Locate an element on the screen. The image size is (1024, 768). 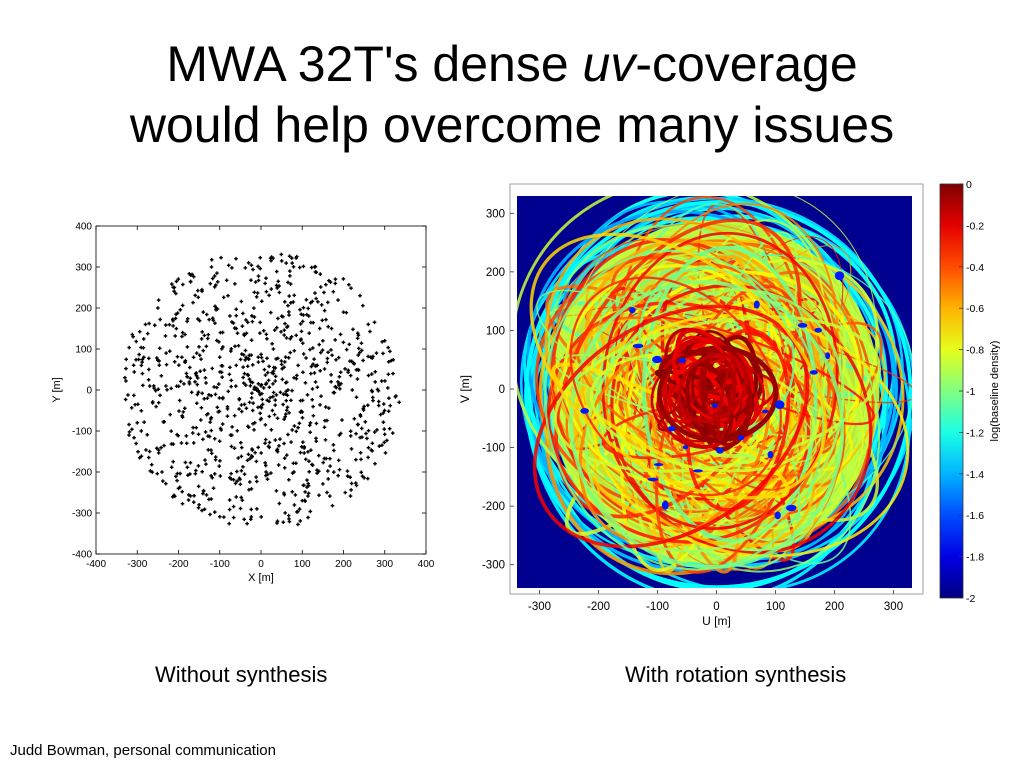
title-line-2: would help overcome many issues is located at coordinates (512, 125).